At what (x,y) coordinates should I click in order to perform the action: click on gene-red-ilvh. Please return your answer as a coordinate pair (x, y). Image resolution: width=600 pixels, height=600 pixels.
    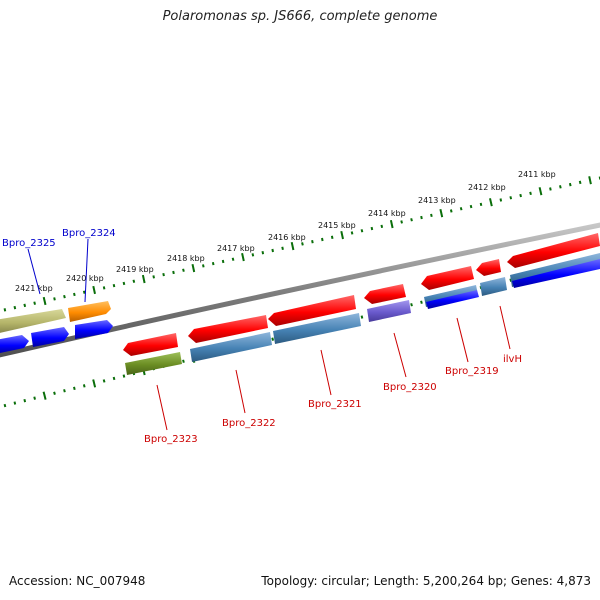
    Looking at the image, I should click on (488, 267).